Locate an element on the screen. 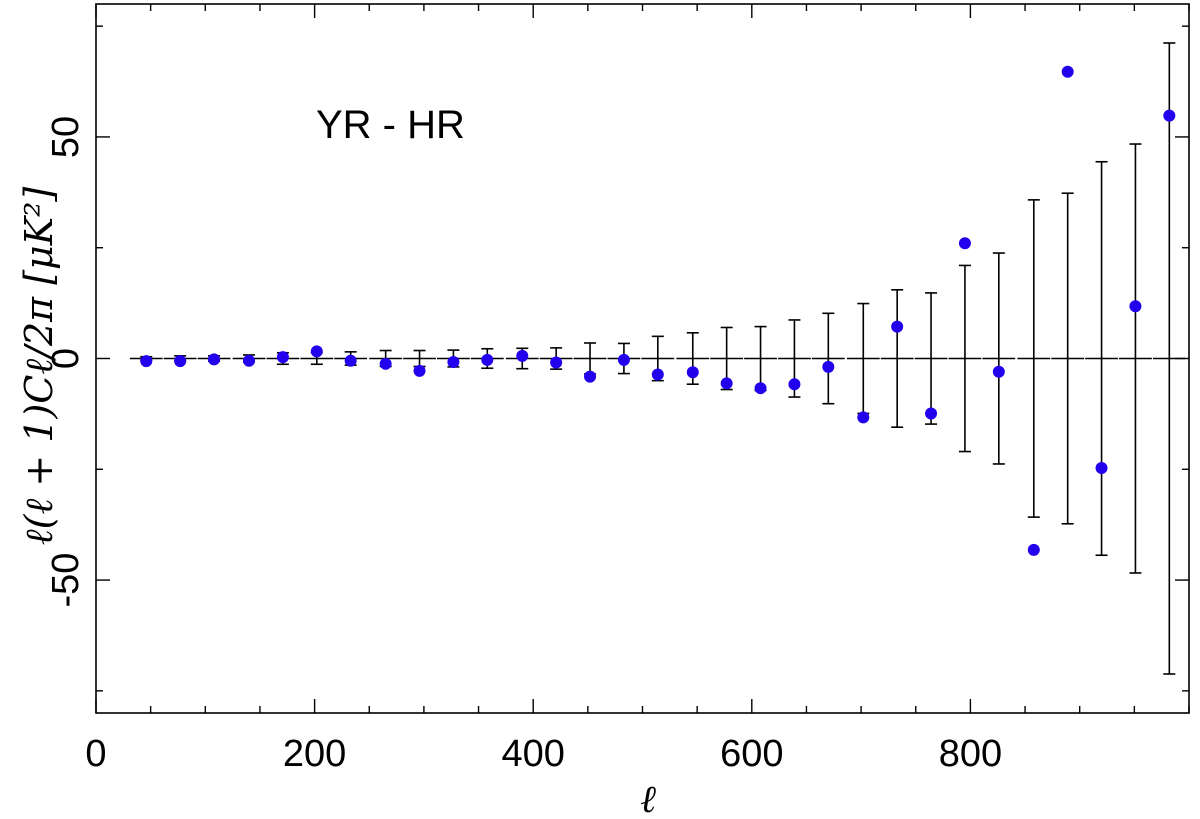 This screenshot has height=819, width=1200. y-axis-label: ℓ(ℓ + 1)Cℓ/2π [μK²] is located at coordinates (39, 366).